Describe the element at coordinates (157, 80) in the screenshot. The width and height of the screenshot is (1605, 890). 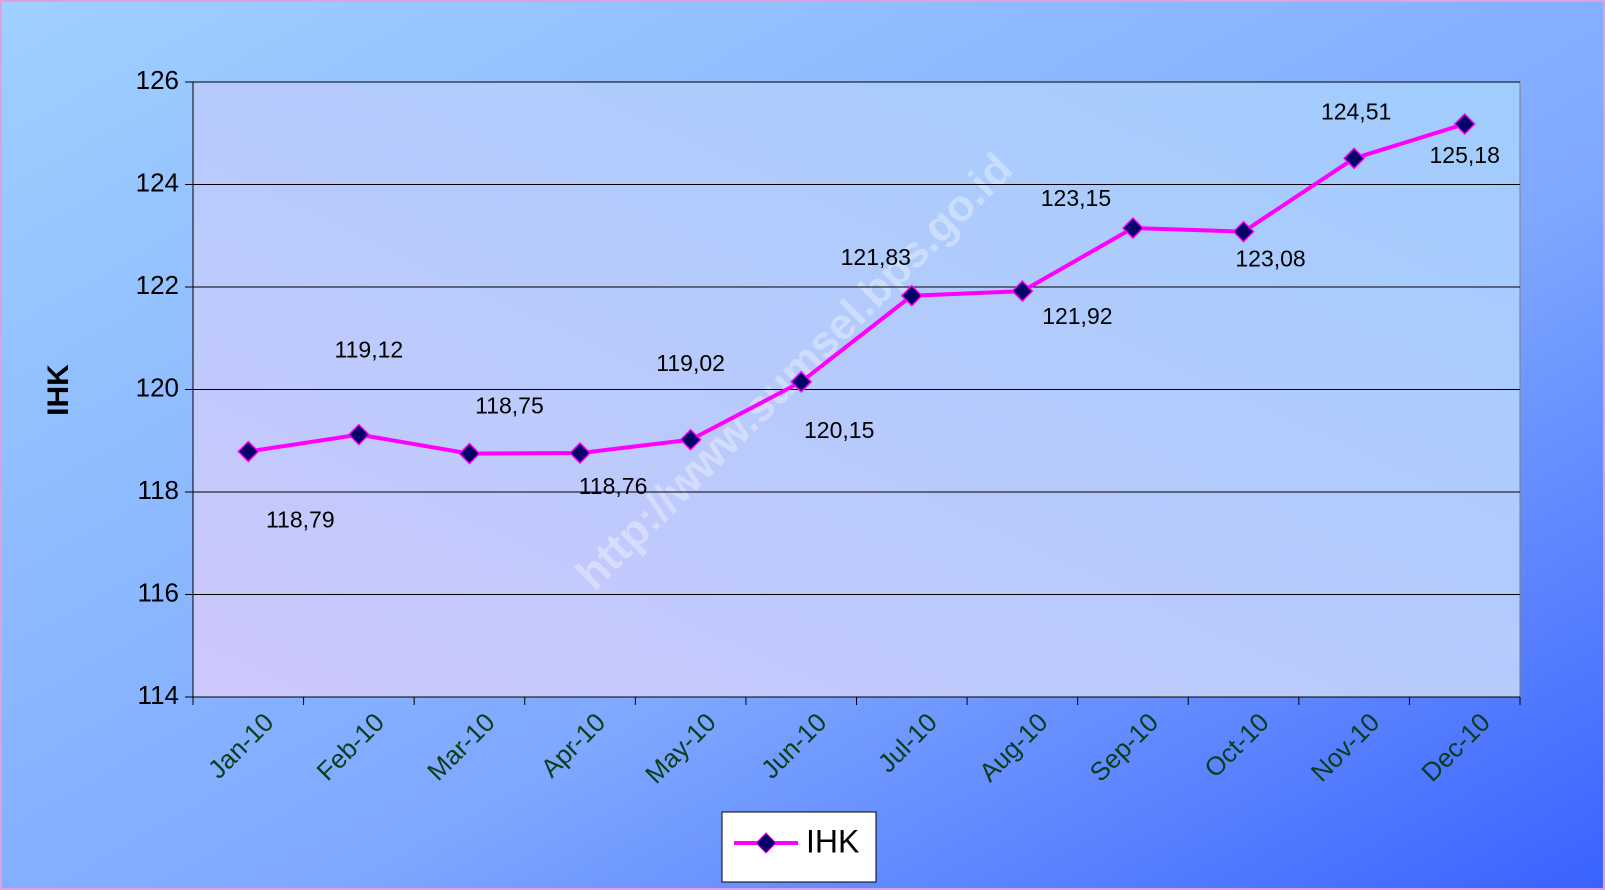
I see `y-tick-label: 126` at that location.